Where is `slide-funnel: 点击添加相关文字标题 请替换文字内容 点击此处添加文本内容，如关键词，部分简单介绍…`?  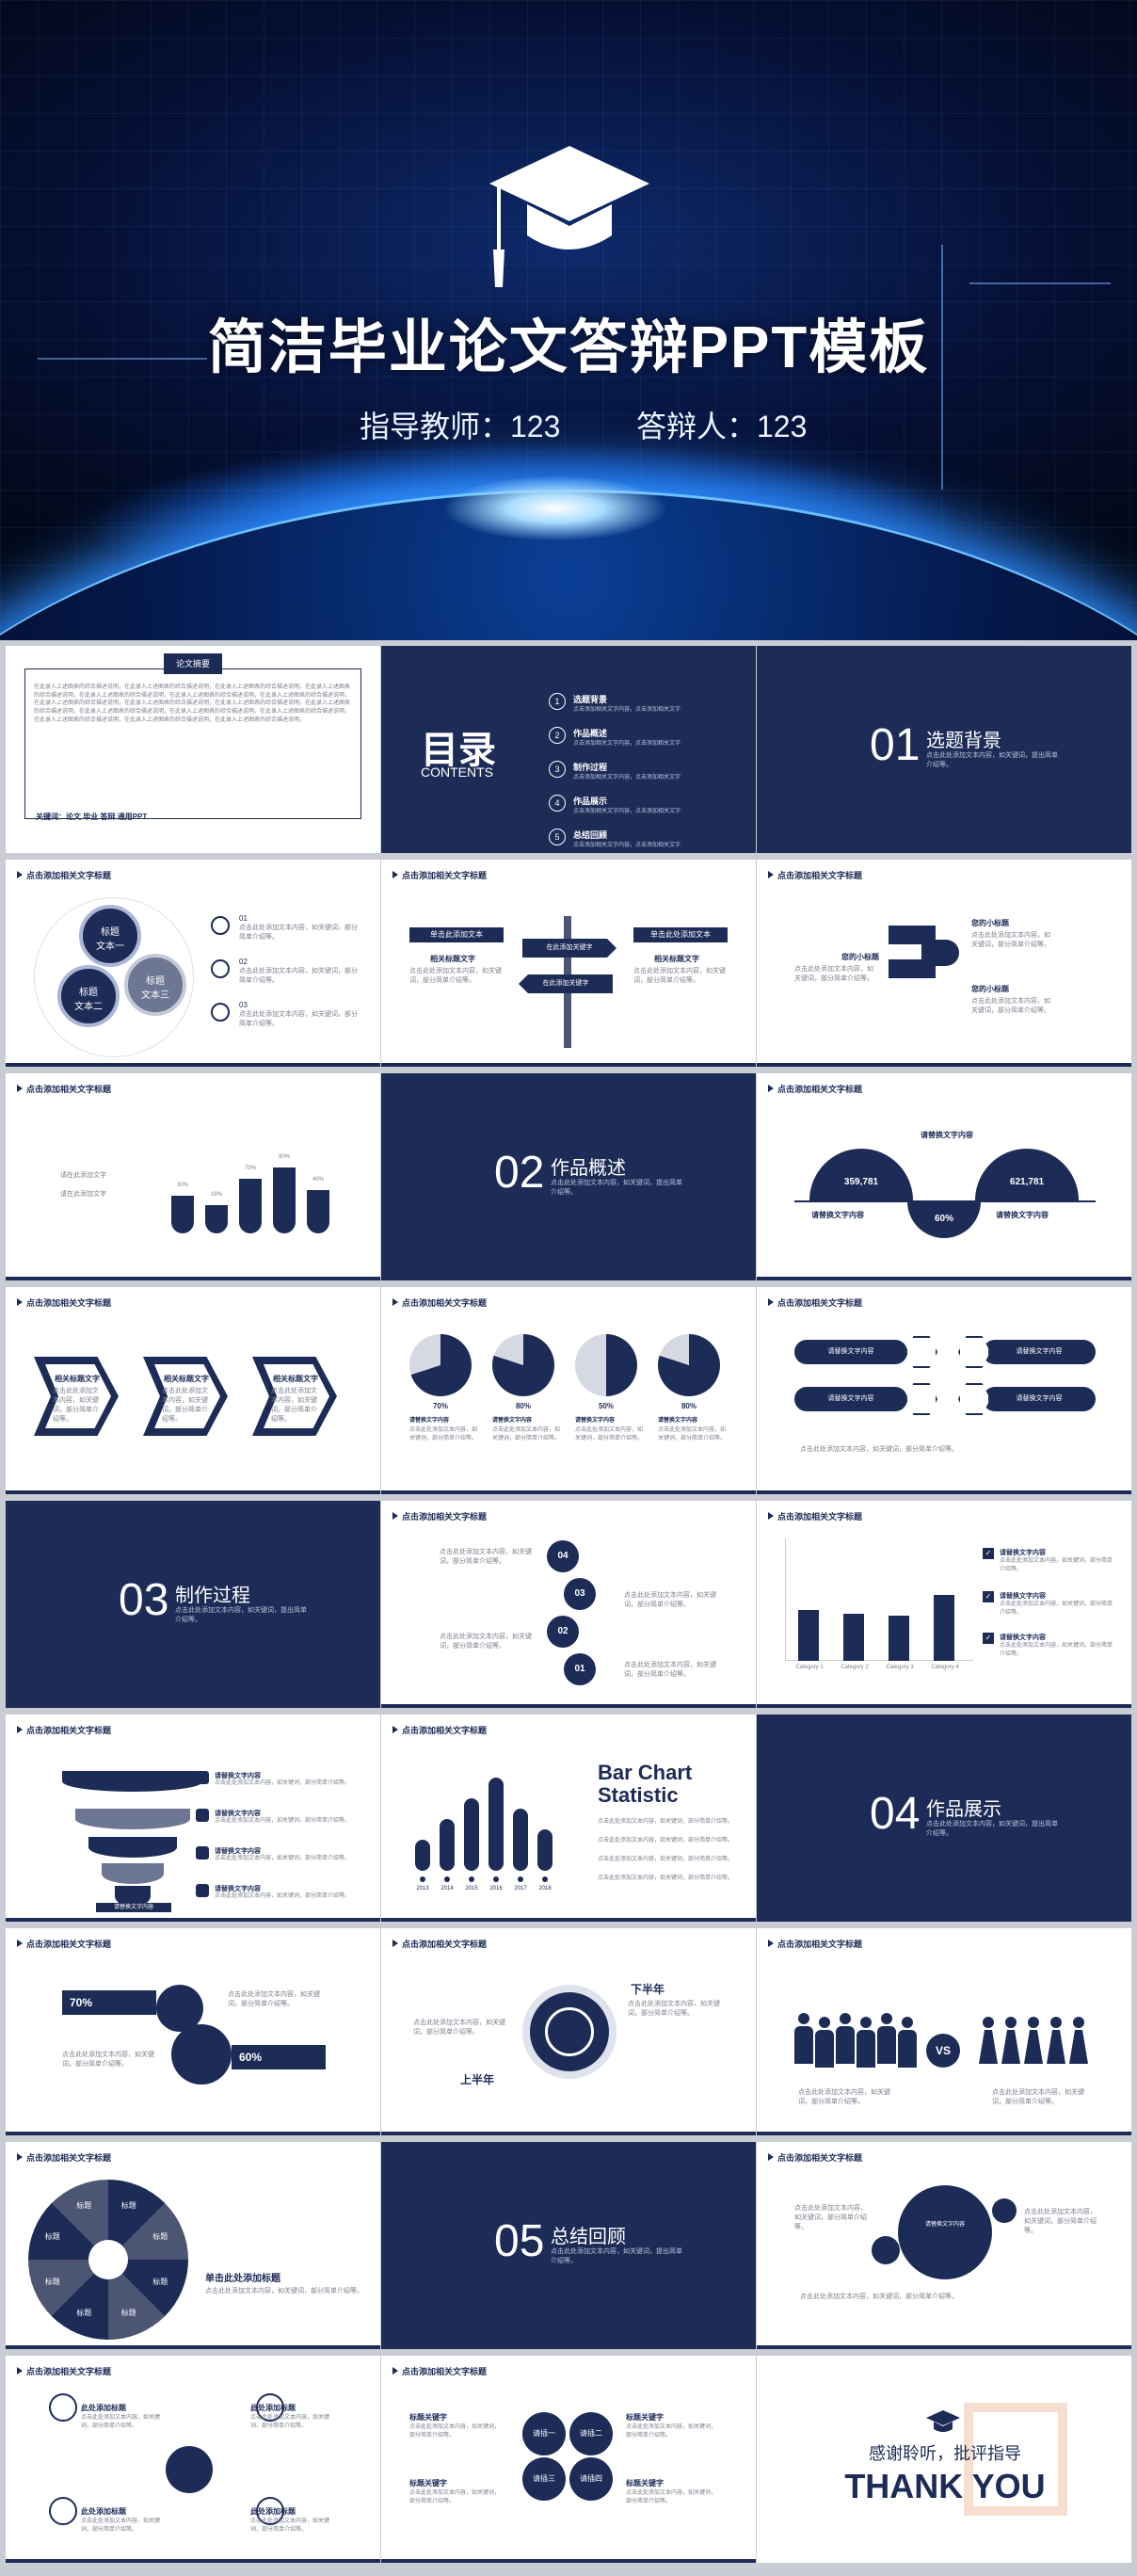 slide-funnel: 点击添加相关文字标题 请替换文字内容 点击此处添加文本内容，如关键词，部分简单介绍… is located at coordinates (193, 1818).